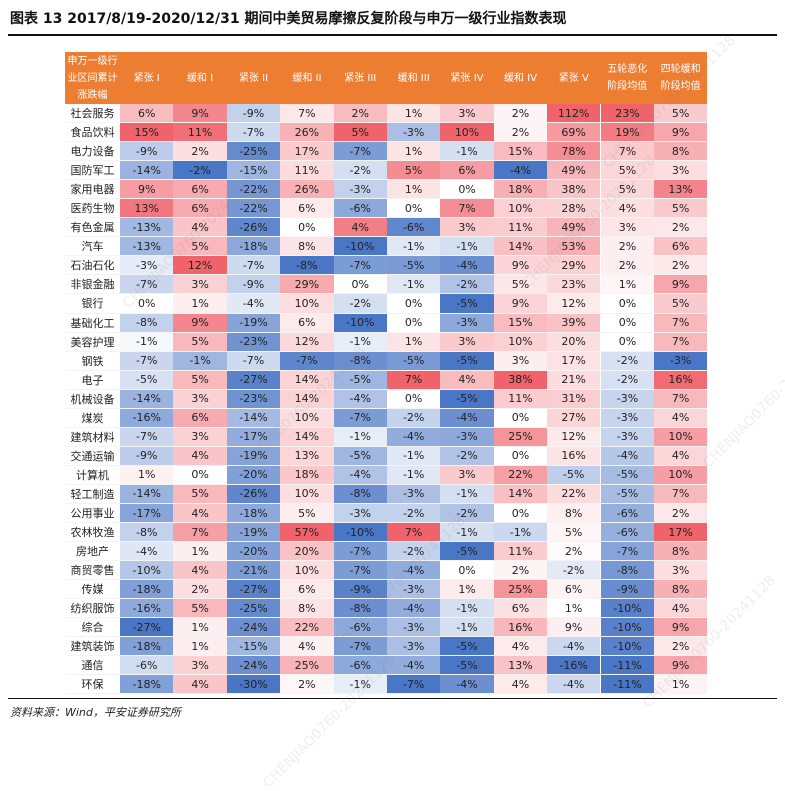  Describe the element at coordinates (627, 265) in the screenshot. I see `value-cell: 2%` at that location.